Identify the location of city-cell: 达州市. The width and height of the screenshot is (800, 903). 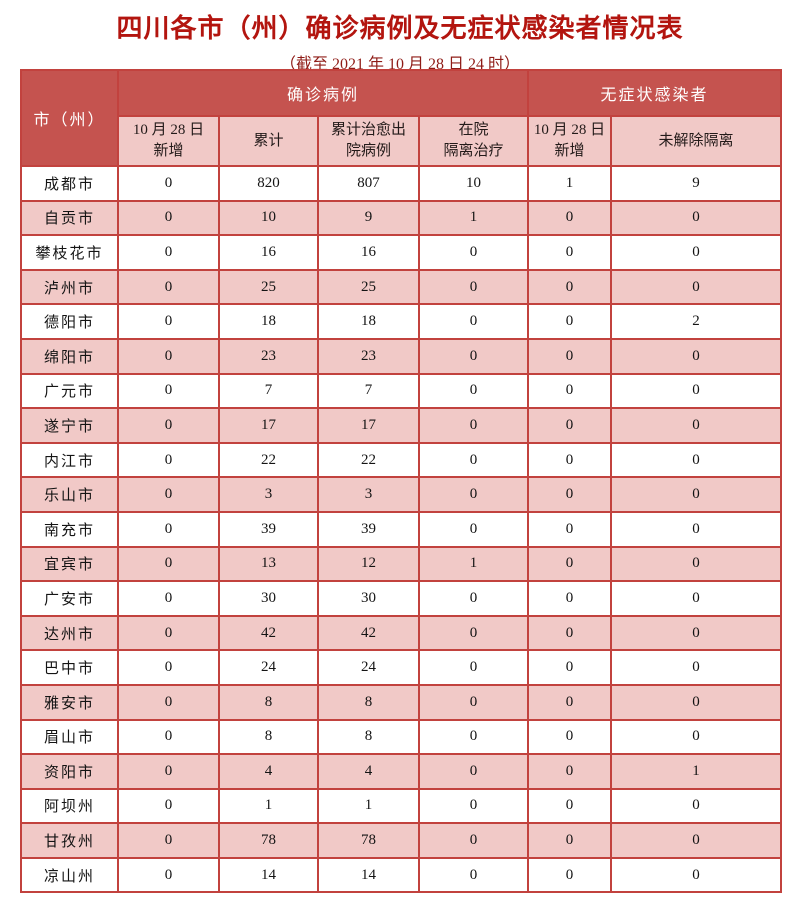
(69, 633).